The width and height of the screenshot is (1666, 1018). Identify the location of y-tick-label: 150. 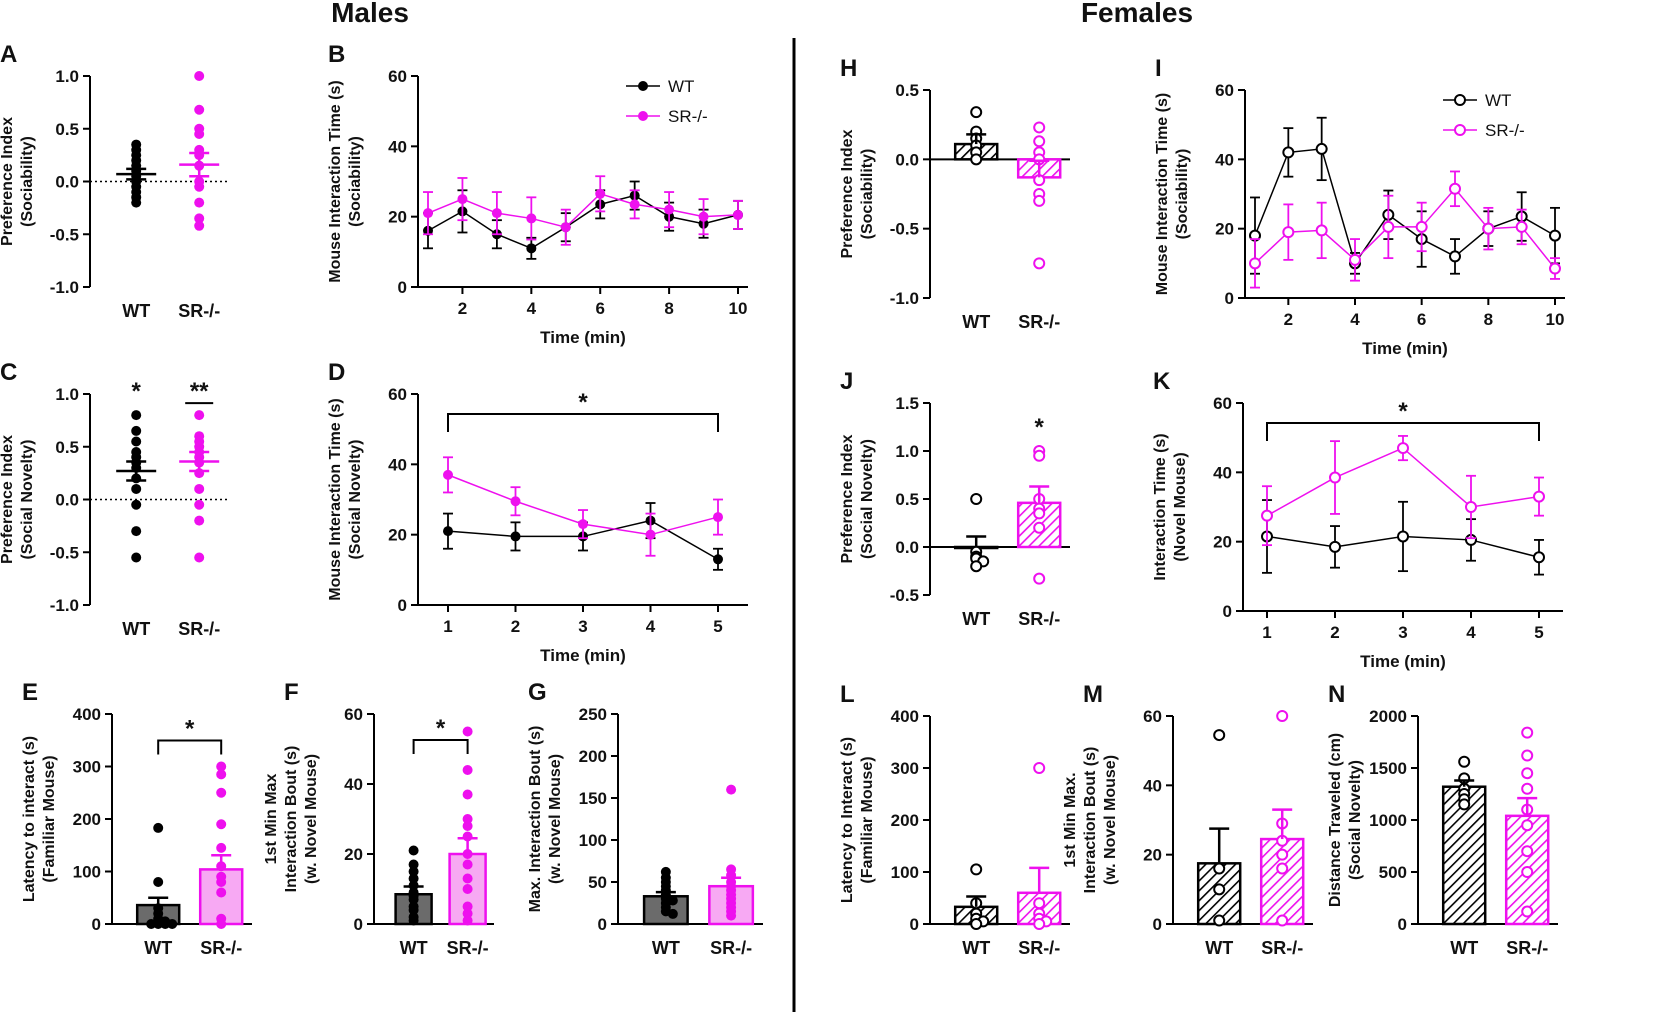
(593, 798).